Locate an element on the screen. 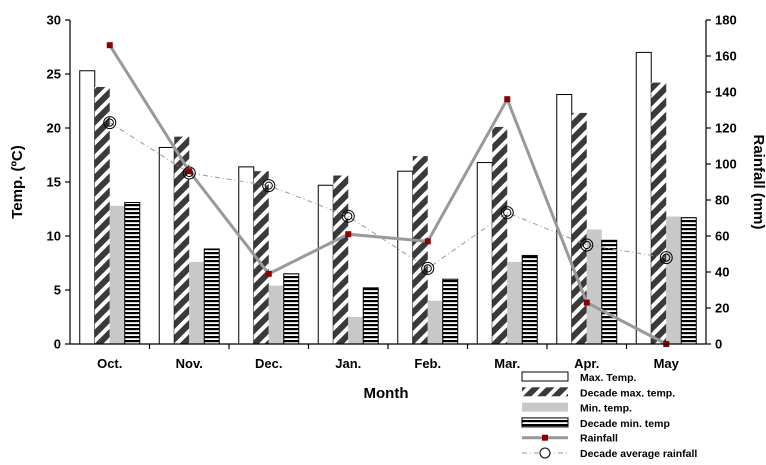 This screenshot has width=766, height=465. legend-label-2: Min. temp. is located at coordinates (606, 409).